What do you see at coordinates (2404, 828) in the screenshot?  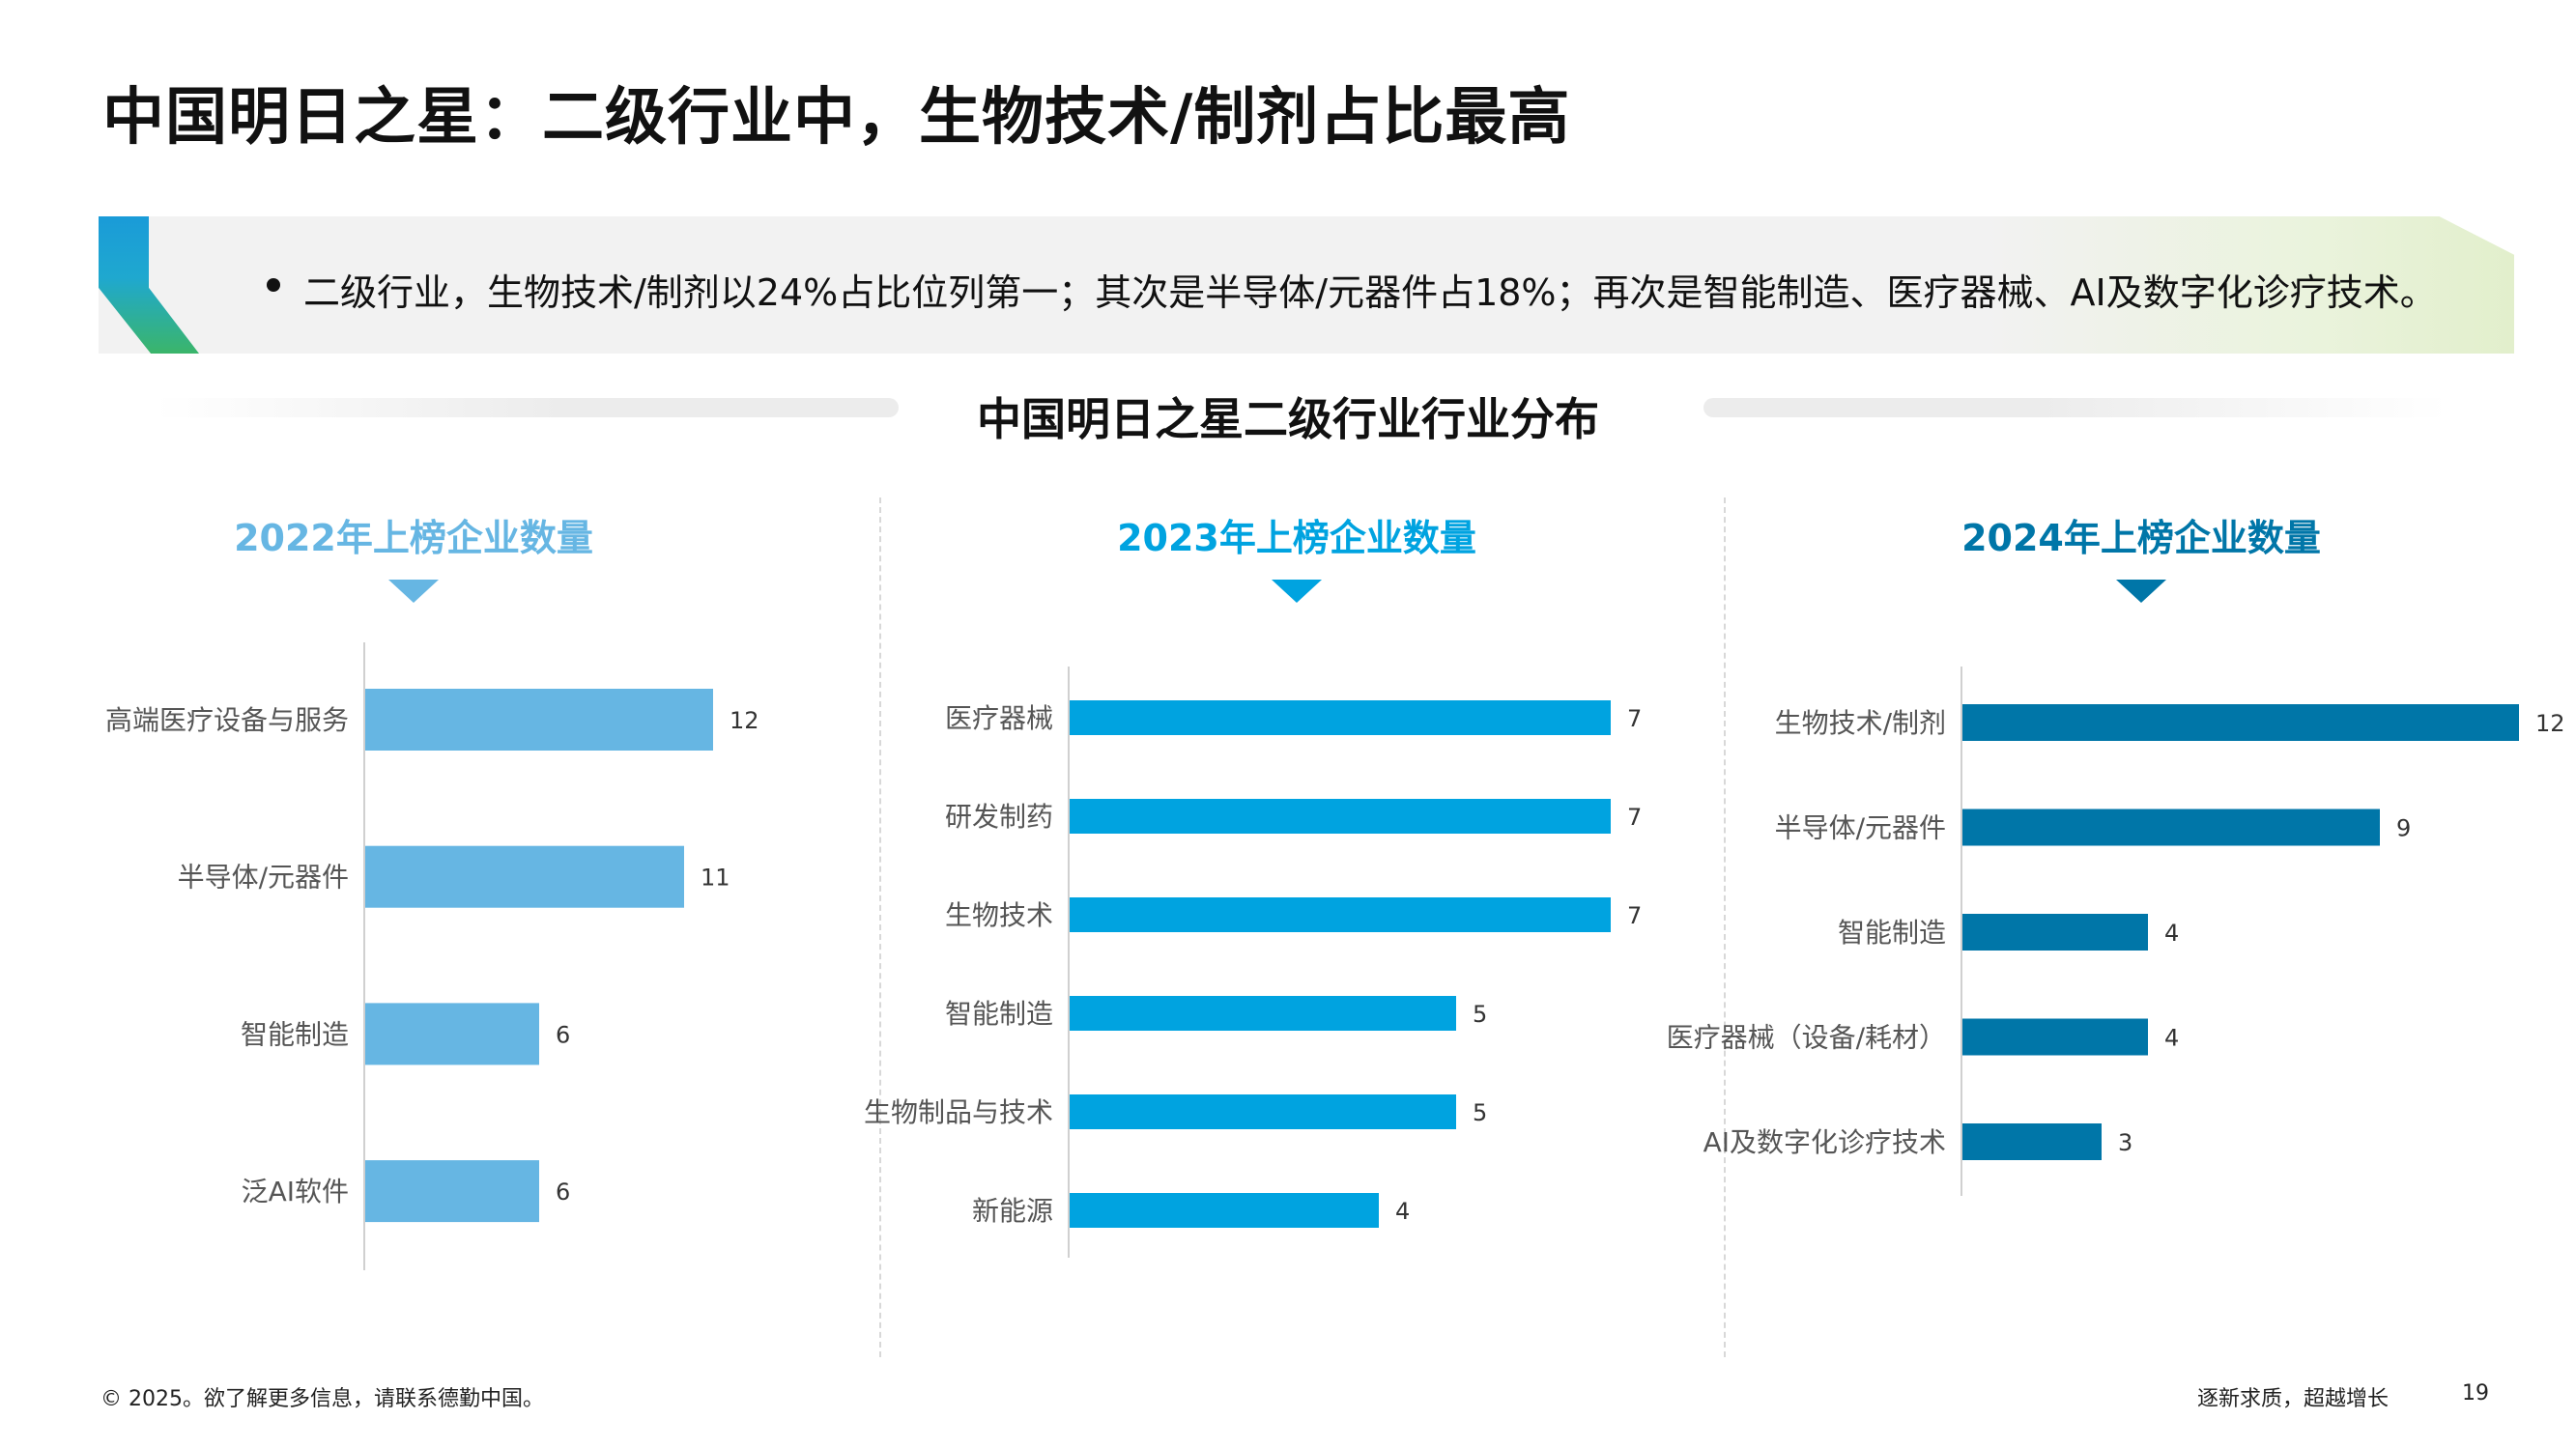 I see `chart-3-value-label: 9` at bounding box center [2404, 828].